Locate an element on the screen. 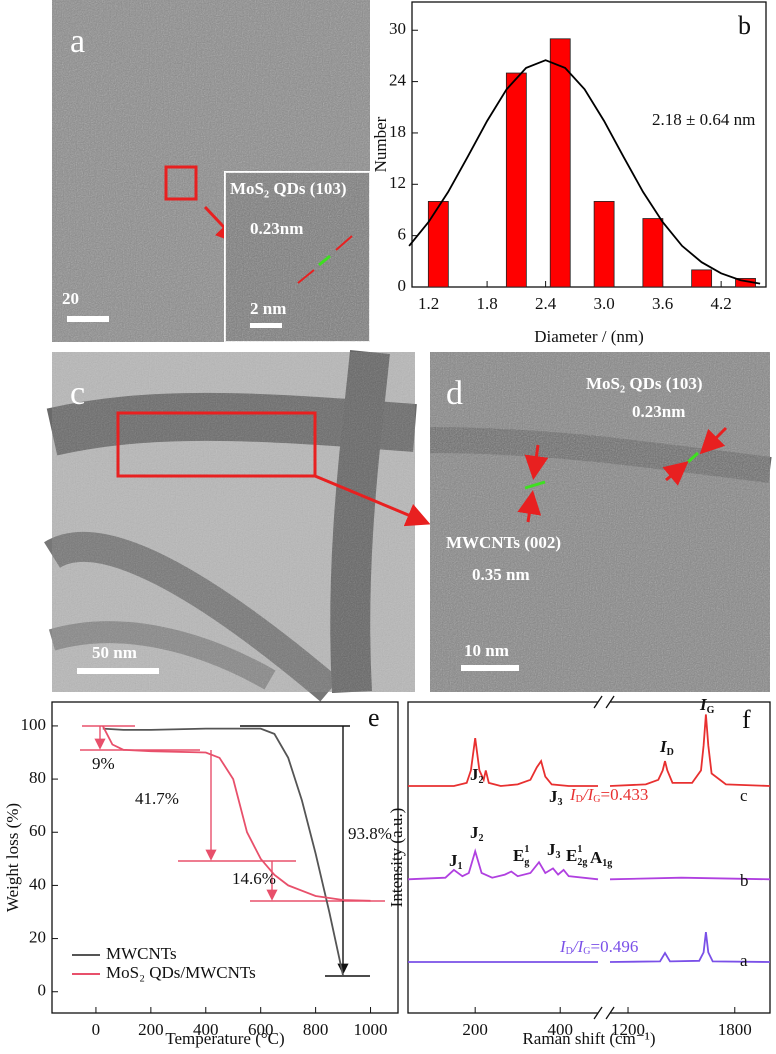 This screenshot has height=1054, width=776. peak-label: E1 g is located at coordinates (521, 856).